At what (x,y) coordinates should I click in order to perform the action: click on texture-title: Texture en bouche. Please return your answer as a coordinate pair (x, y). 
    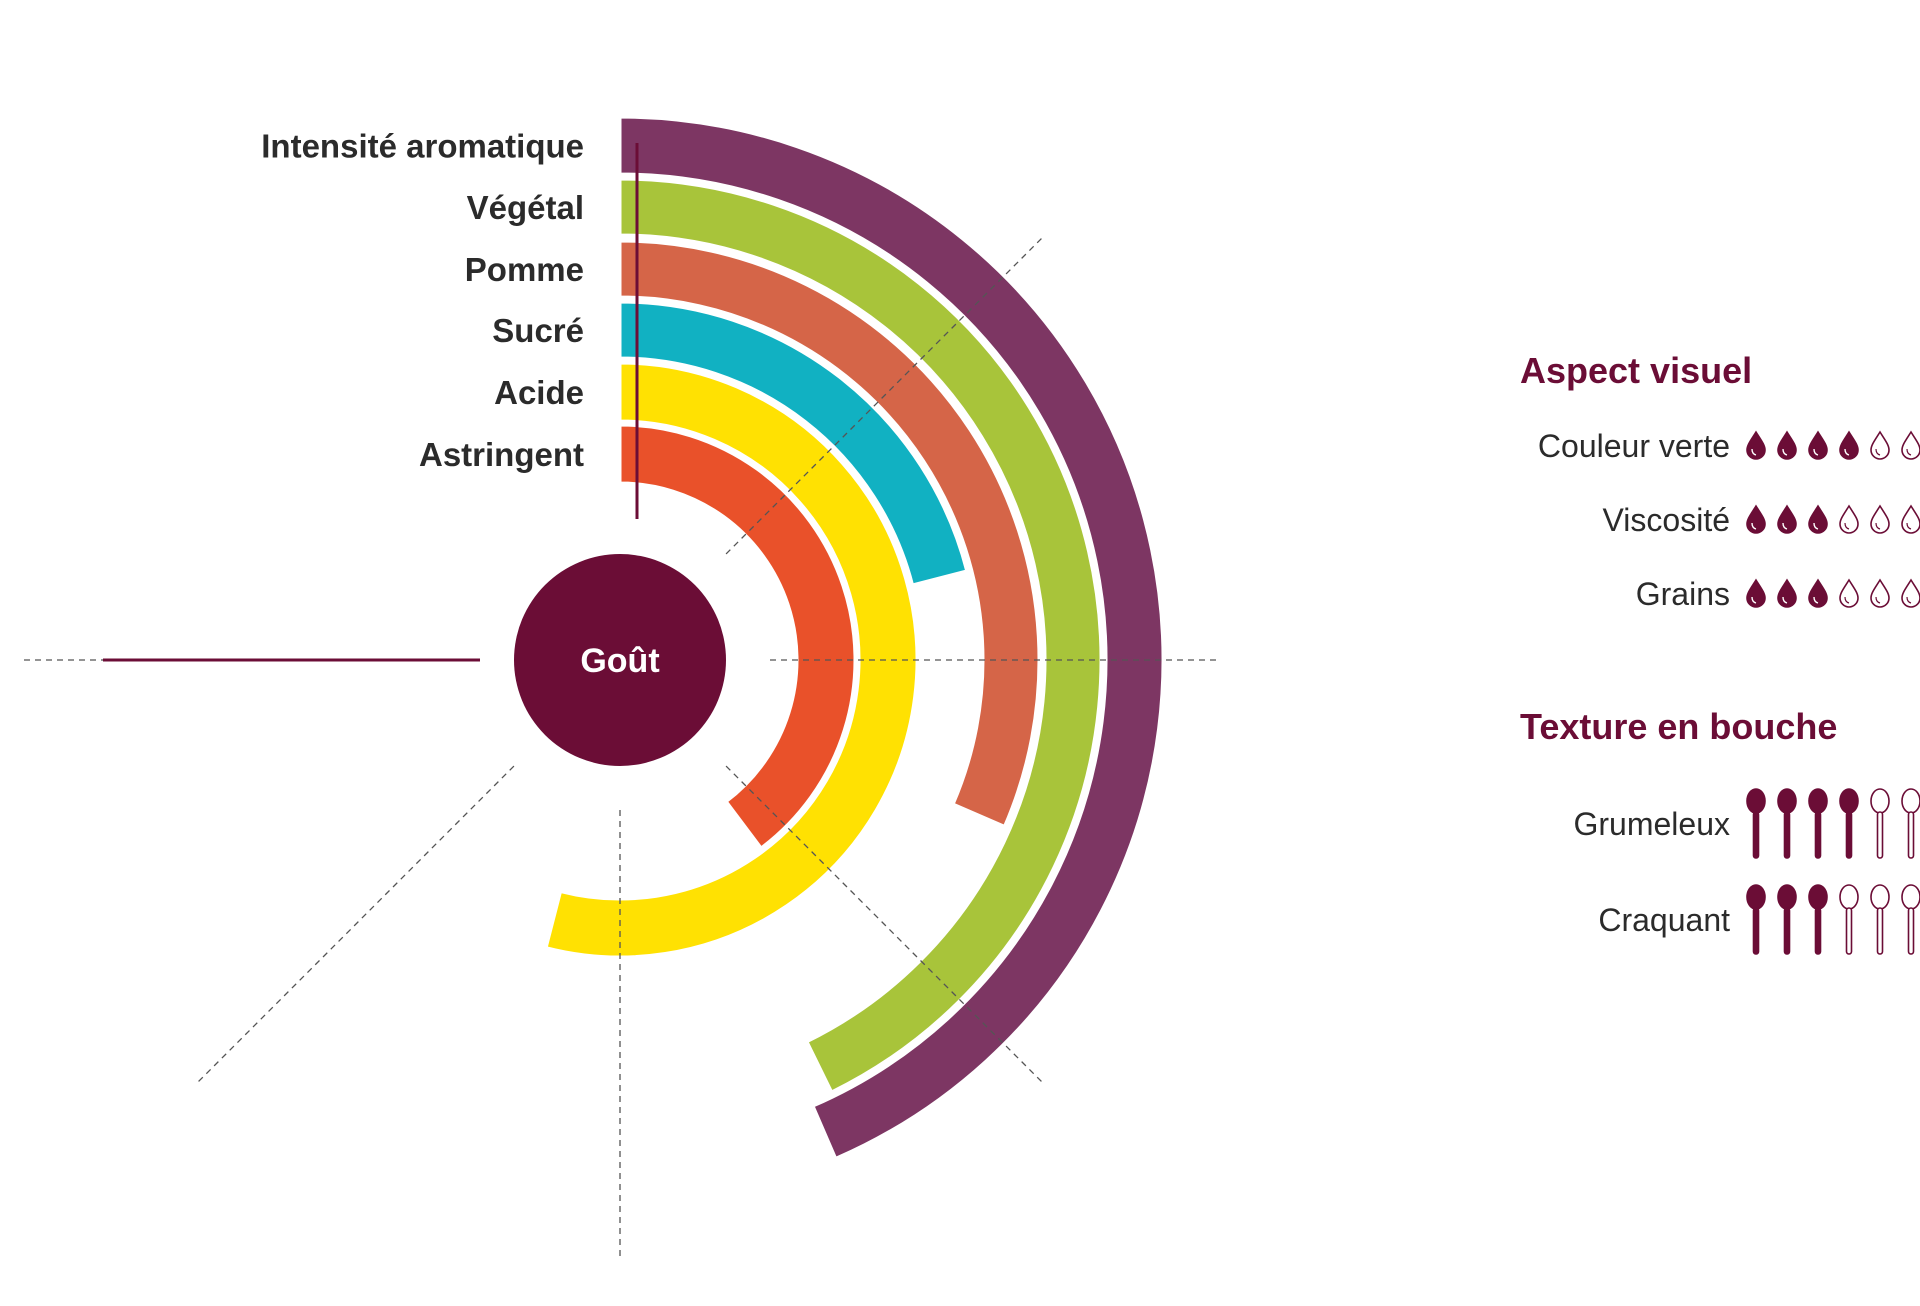
    Looking at the image, I should click on (1679, 726).